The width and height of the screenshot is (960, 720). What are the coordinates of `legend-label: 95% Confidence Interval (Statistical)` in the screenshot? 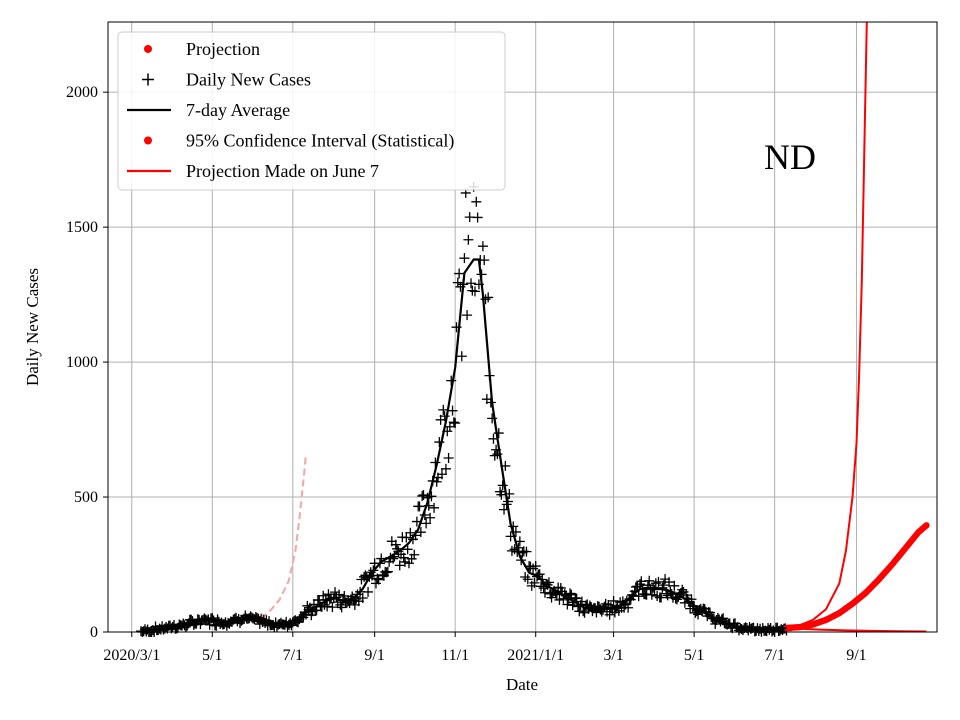 It's located at (320, 141).